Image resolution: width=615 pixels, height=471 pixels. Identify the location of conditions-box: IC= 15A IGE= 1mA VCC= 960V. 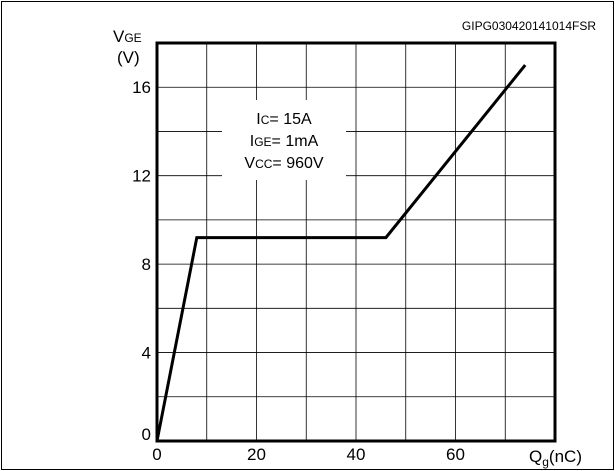
(284, 140).